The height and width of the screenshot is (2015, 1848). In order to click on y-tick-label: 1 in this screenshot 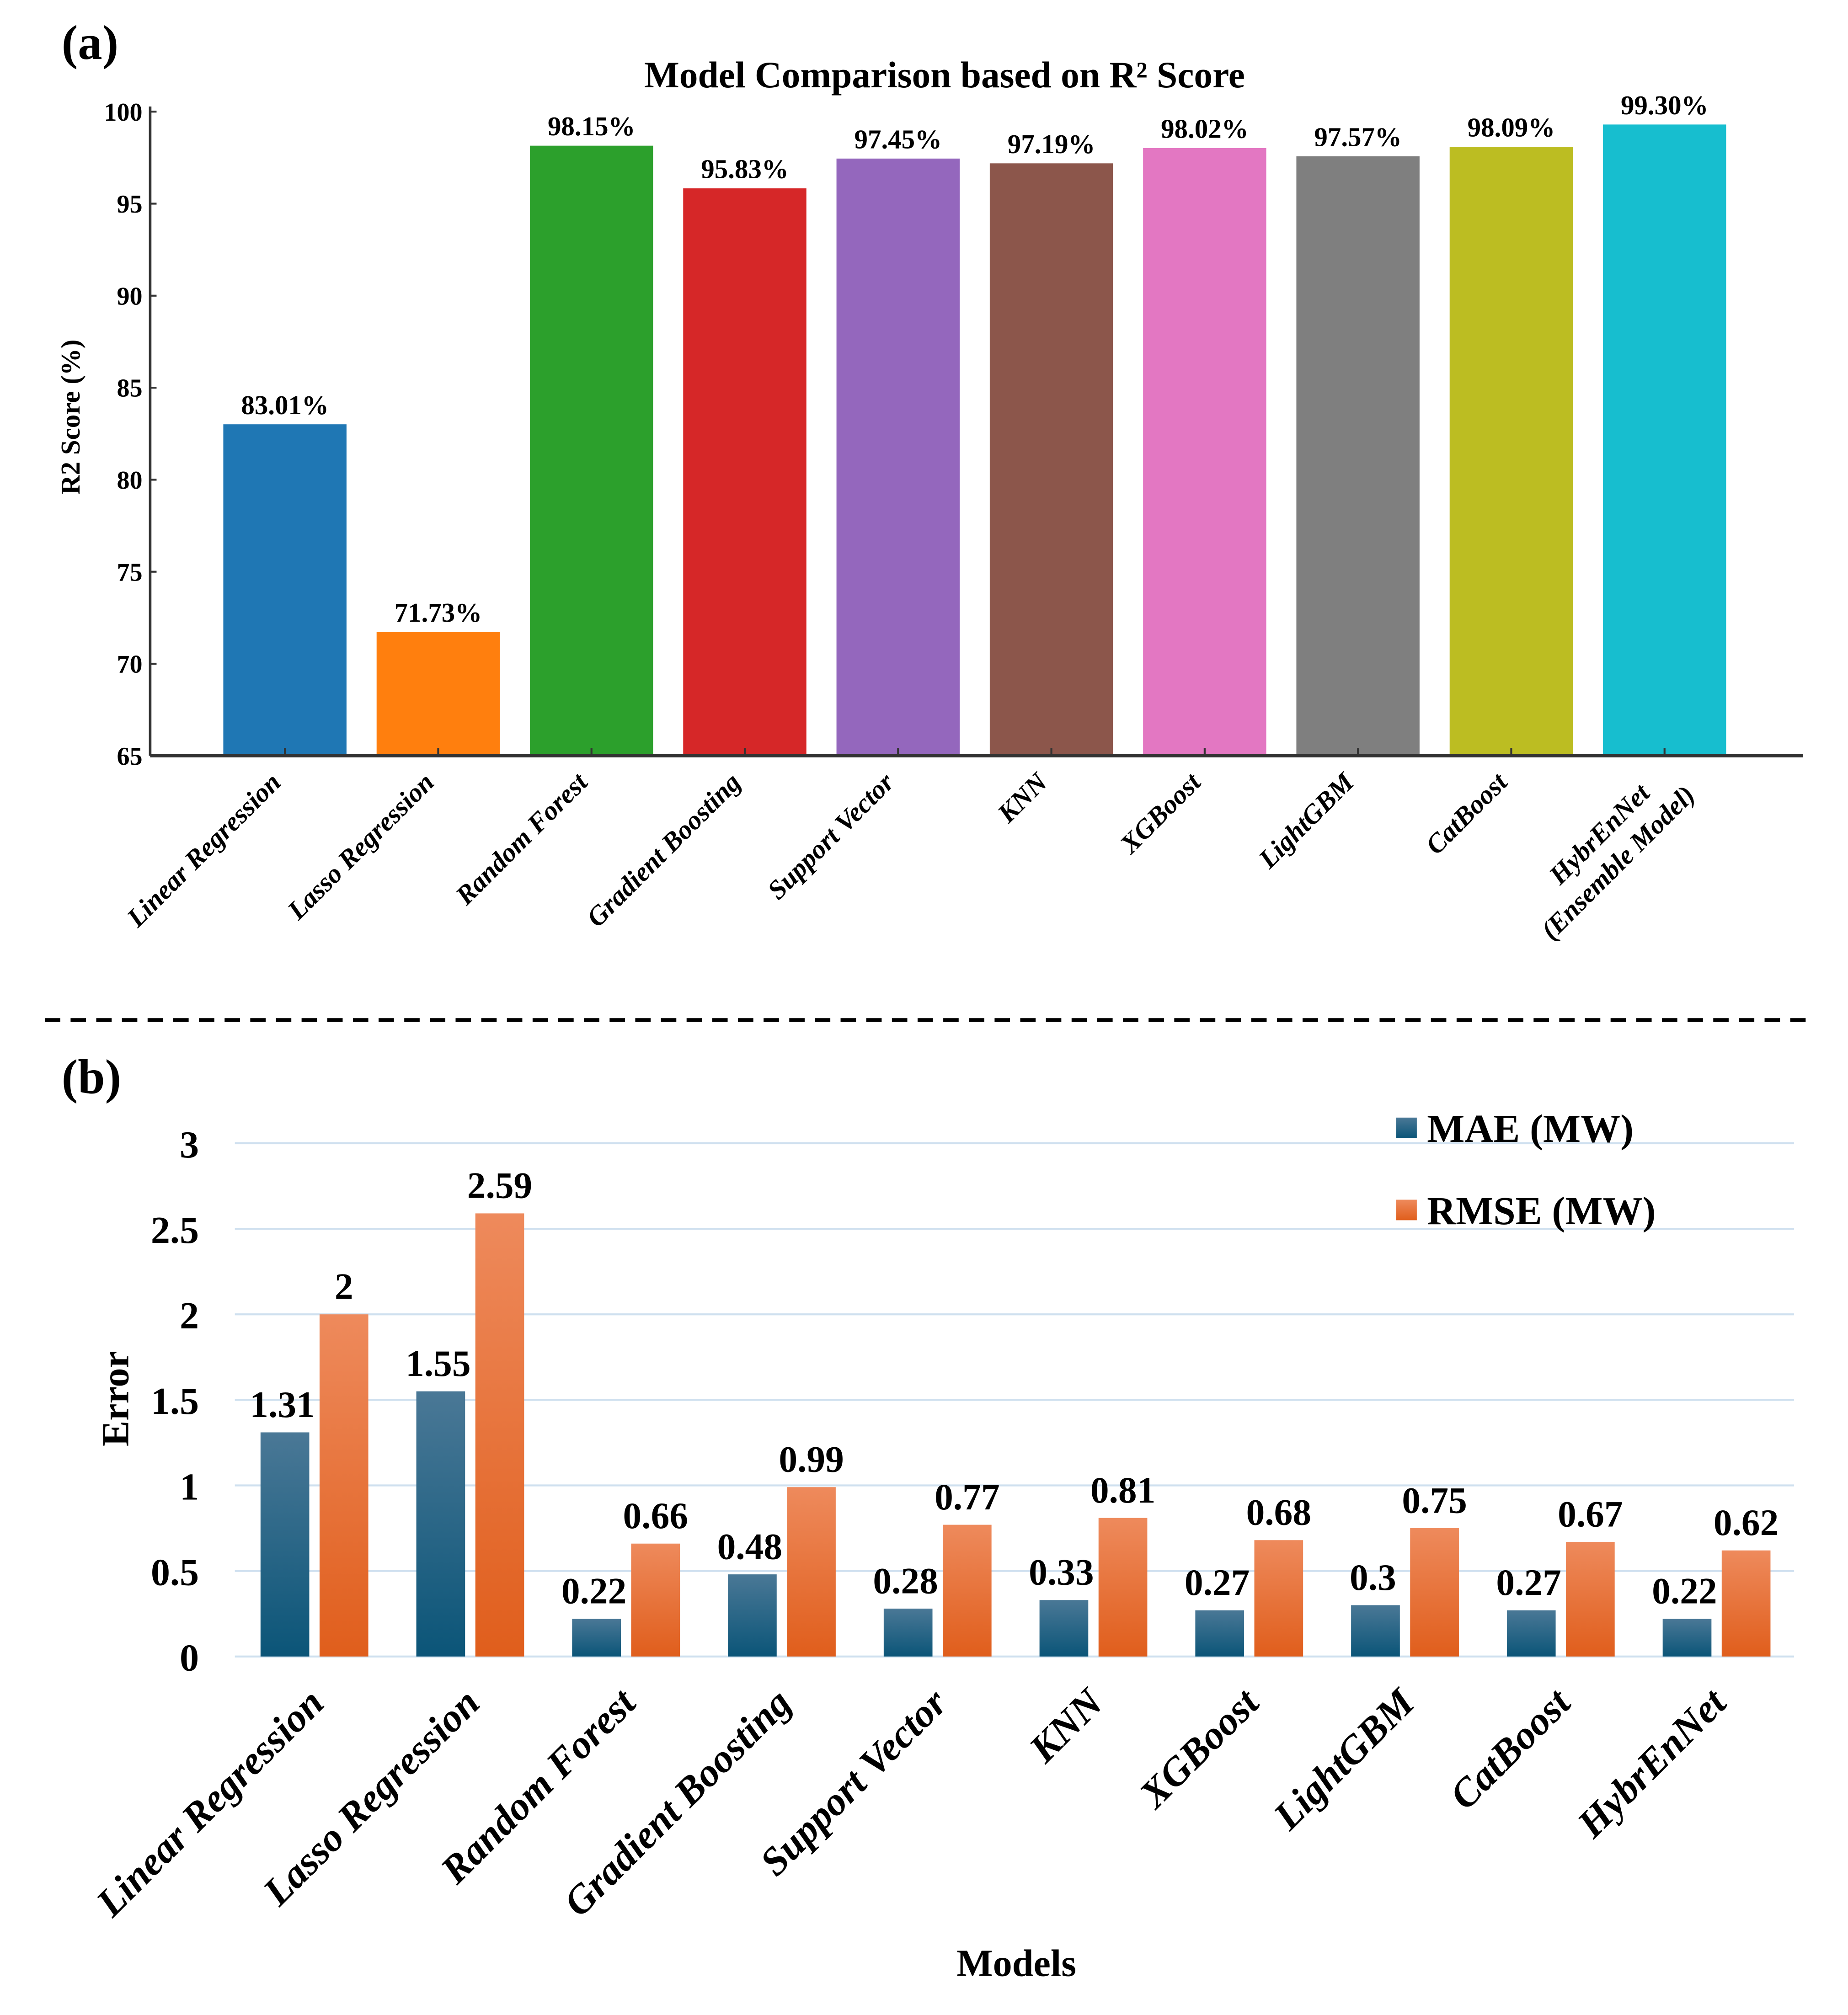, I will do `click(190, 1487)`.